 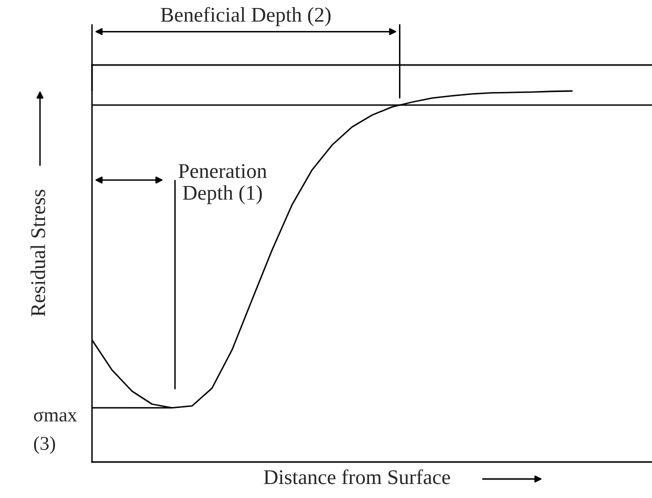 I want to click on ref-line-label: σmax (3), so click(x=55, y=432).